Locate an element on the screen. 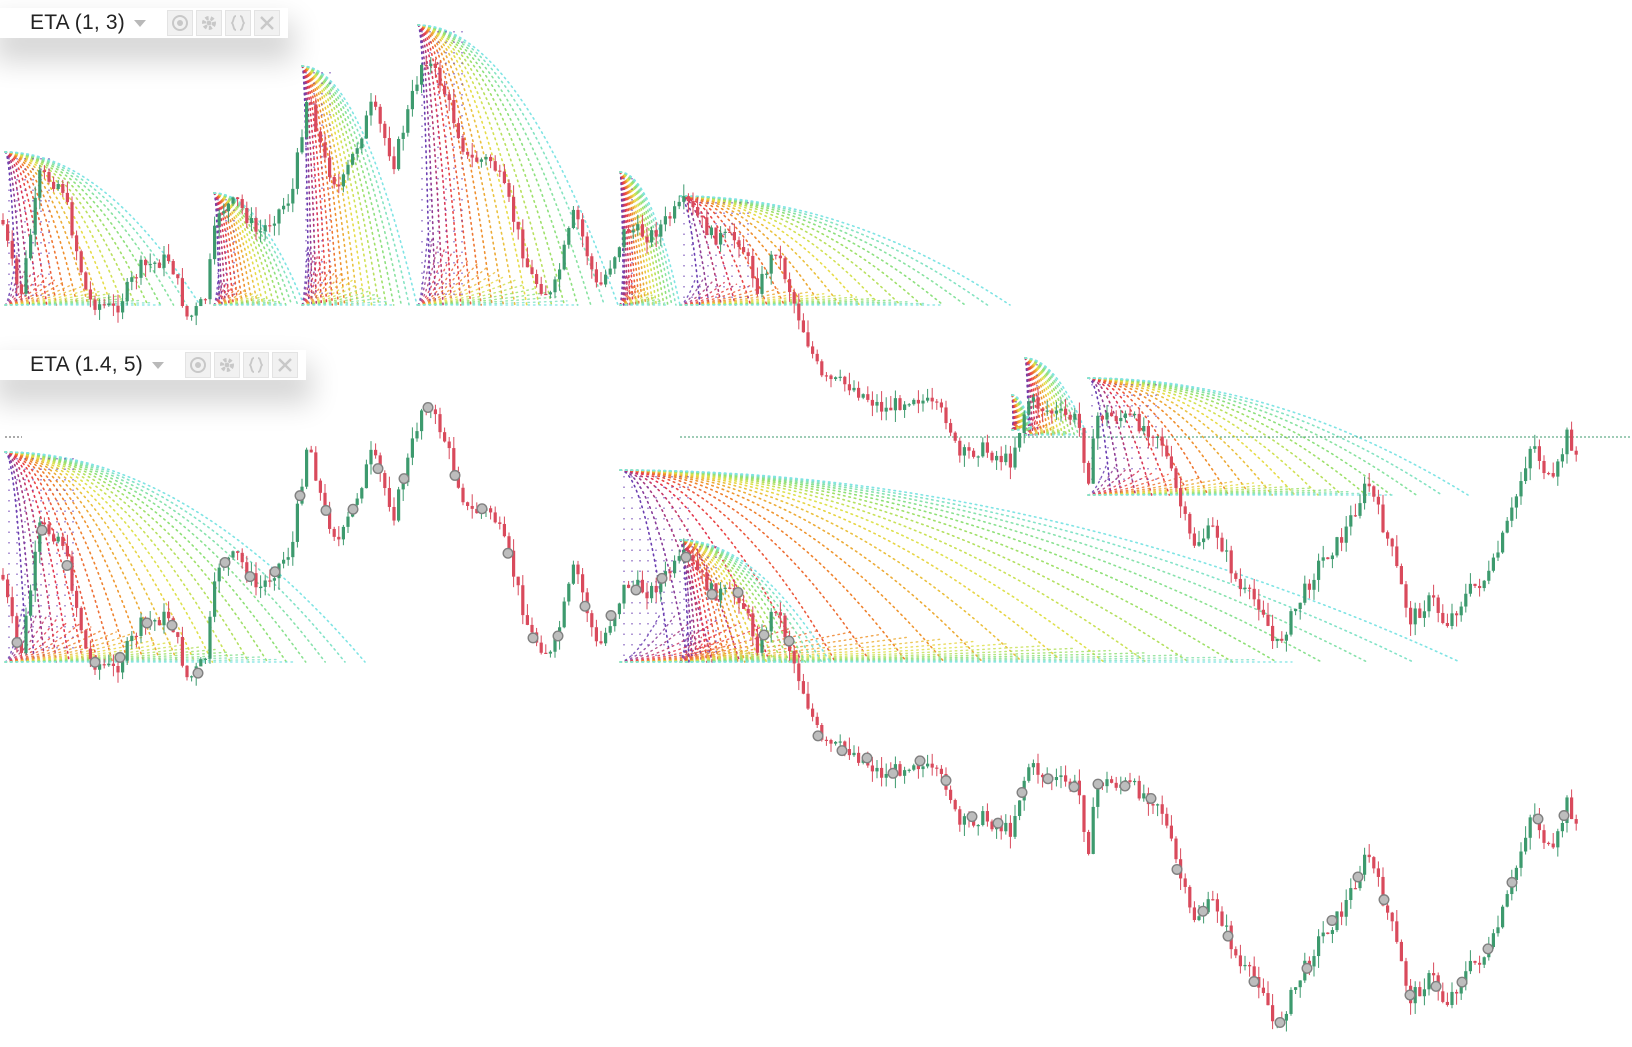 The width and height of the screenshot is (1632, 1047). indicator-label: ETA (1.4, 5) is located at coordinates (86, 364).